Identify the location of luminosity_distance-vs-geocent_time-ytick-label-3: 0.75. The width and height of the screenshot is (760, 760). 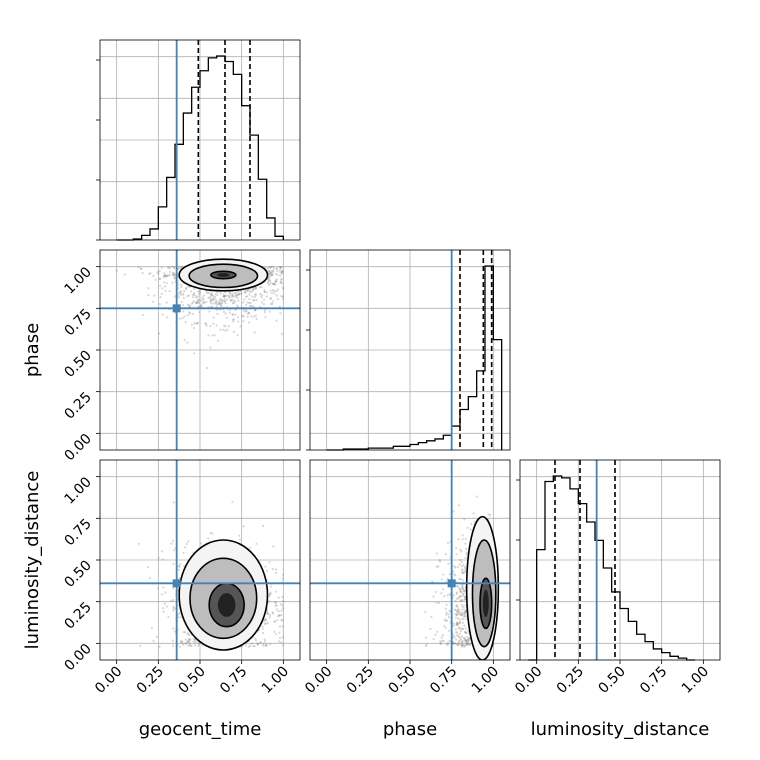
(77, 532).